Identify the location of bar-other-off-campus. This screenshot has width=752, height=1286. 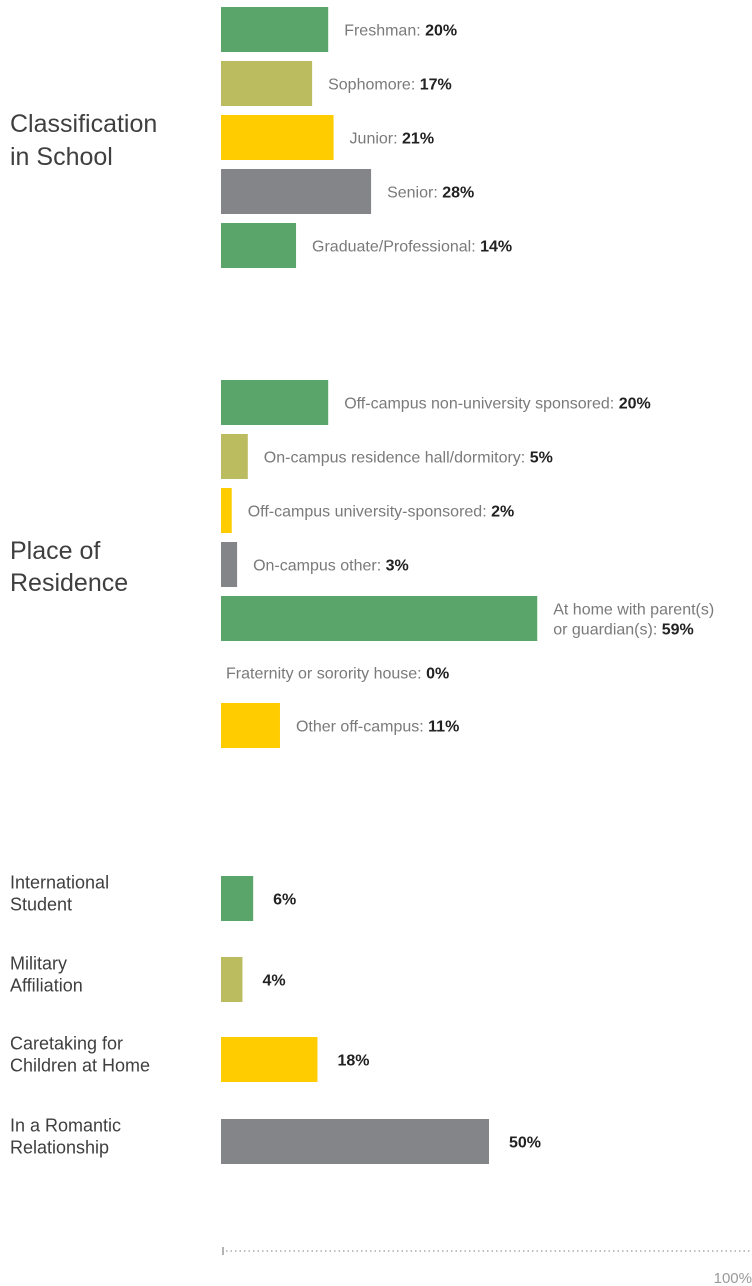
(250, 725).